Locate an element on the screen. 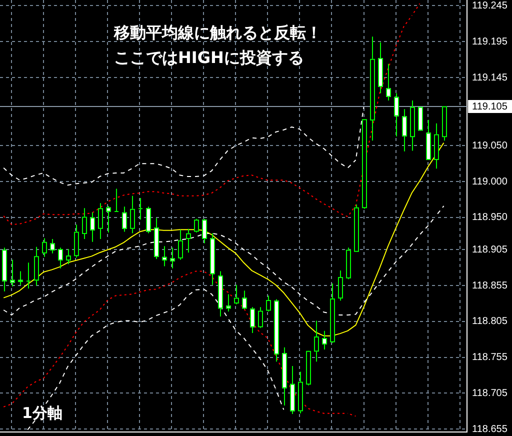 The width and height of the screenshot is (512, 436). y-tick-label: 118.655 is located at coordinates (490, 429).